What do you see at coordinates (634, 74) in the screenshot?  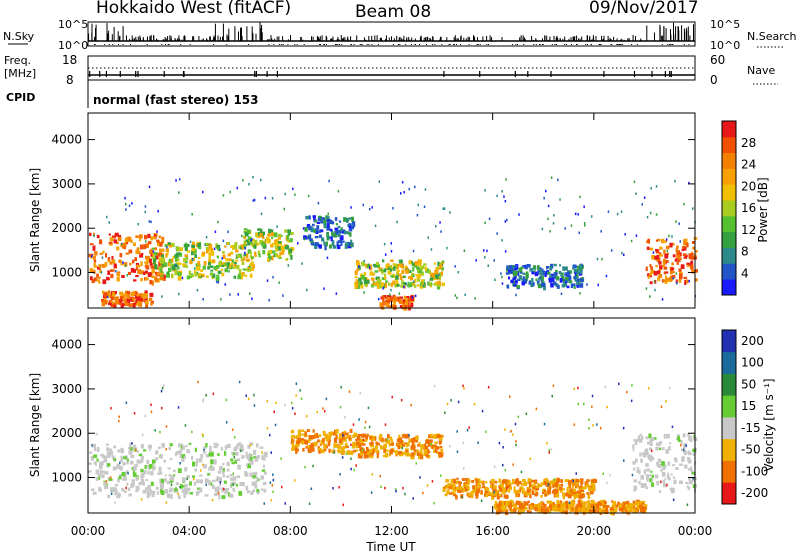 I see `freq-mark` at bounding box center [634, 74].